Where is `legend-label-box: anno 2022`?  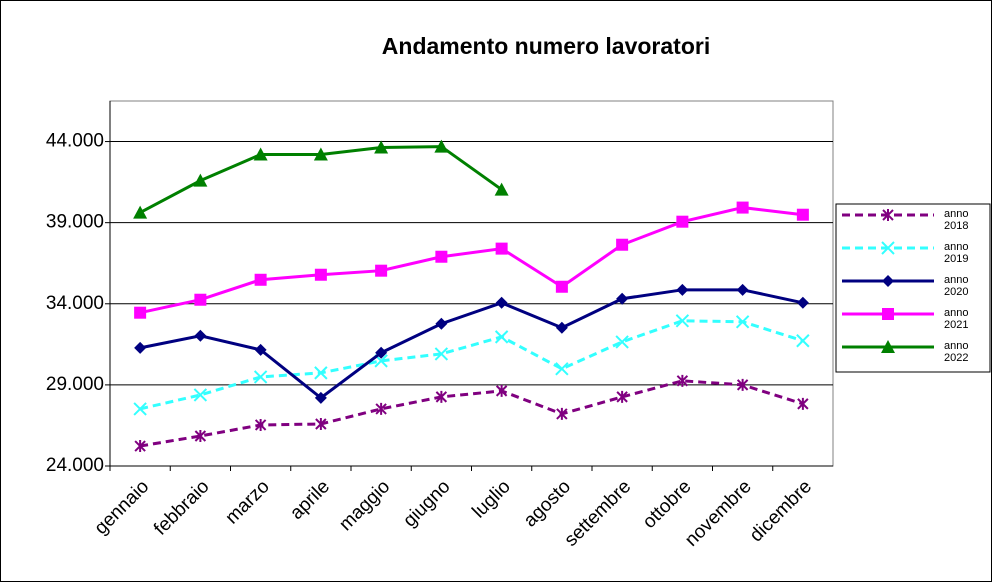 legend-label-box: anno 2022 is located at coordinates (956, 352).